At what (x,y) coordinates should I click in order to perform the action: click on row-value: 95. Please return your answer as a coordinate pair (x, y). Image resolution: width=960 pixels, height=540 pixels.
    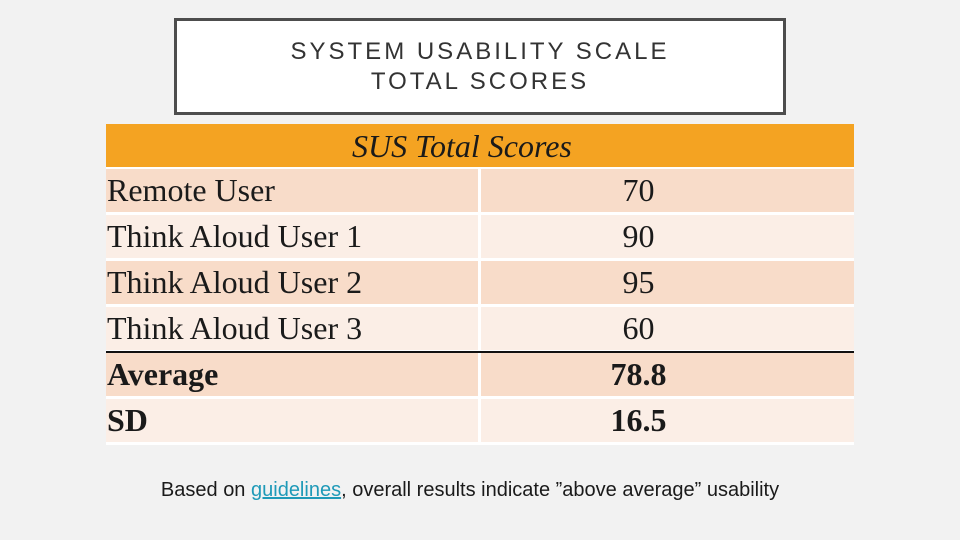
    Looking at the image, I should click on (667, 282).